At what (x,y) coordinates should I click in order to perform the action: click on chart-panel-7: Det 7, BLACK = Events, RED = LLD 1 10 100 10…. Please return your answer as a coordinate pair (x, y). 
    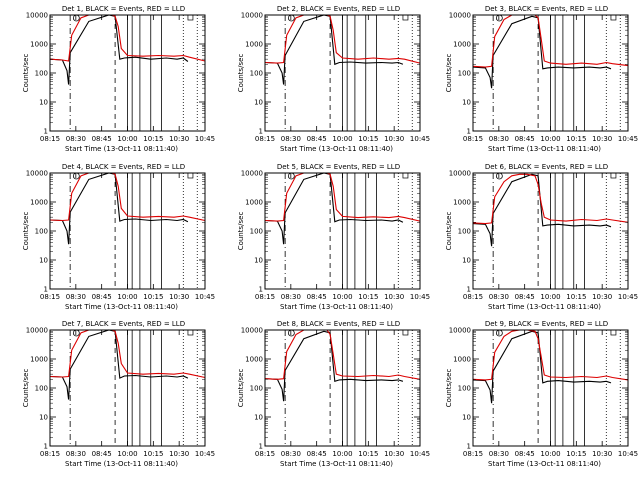
    Looking at the image, I should click on (118, 394).